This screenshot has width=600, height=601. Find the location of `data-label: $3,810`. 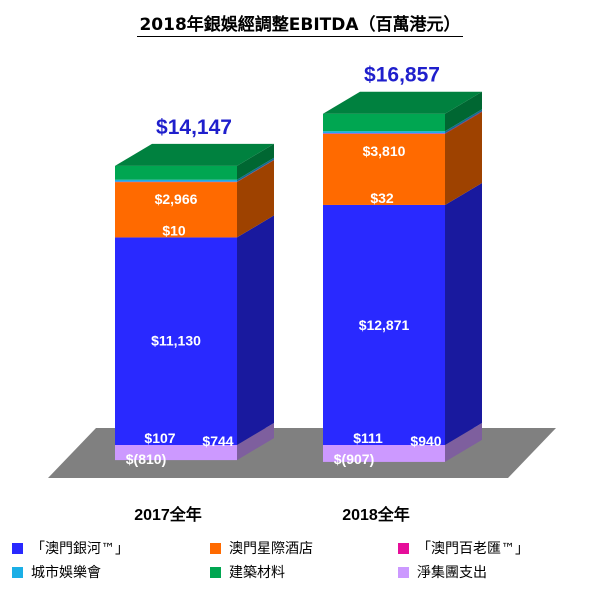

data-label: $3,810 is located at coordinates (384, 151).